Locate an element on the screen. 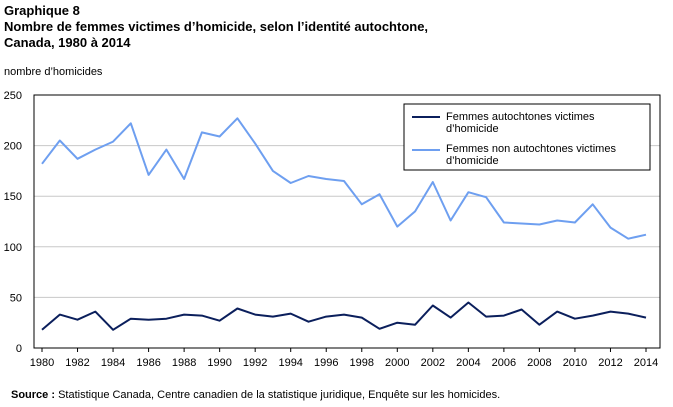  x-tick-label: 1980 is located at coordinates (42, 363).